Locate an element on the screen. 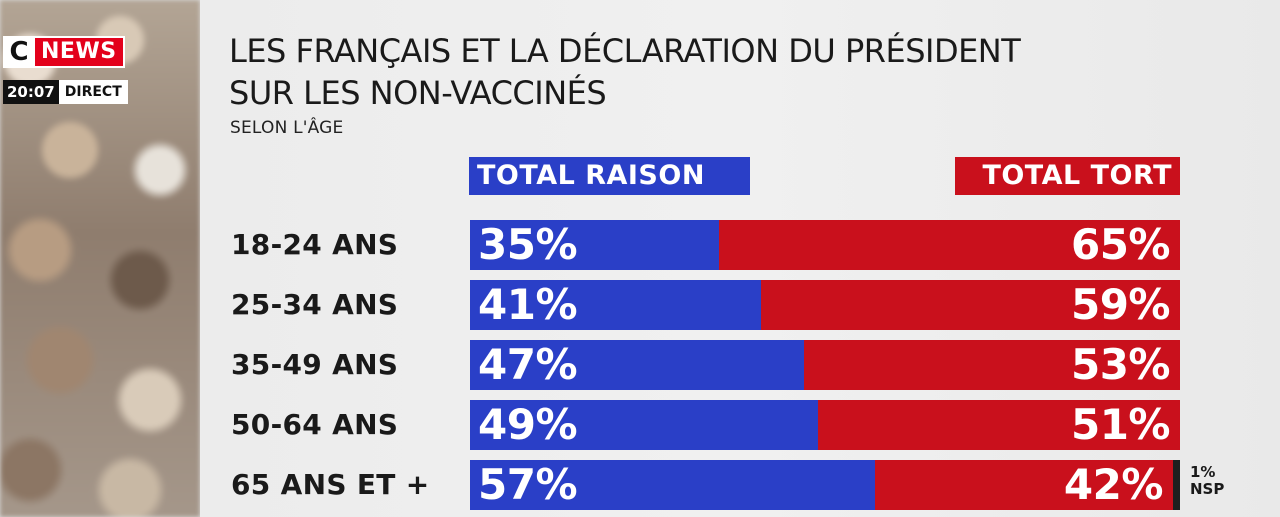 This screenshot has width=1280, height=517. live-clock: 20:07 DIRECT is located at coordinates (65, 92).